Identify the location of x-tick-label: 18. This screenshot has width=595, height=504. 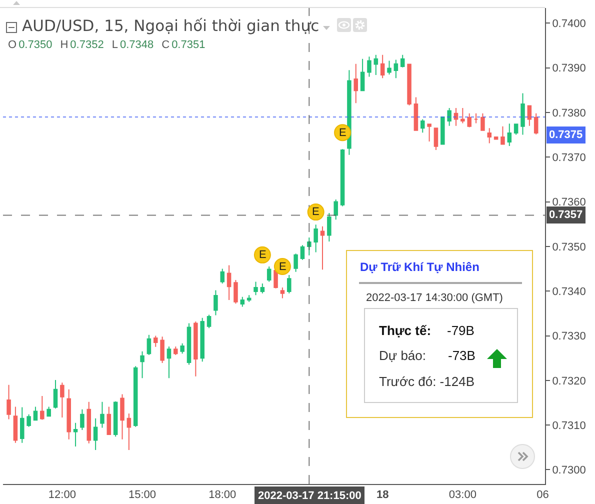
(382, 495).